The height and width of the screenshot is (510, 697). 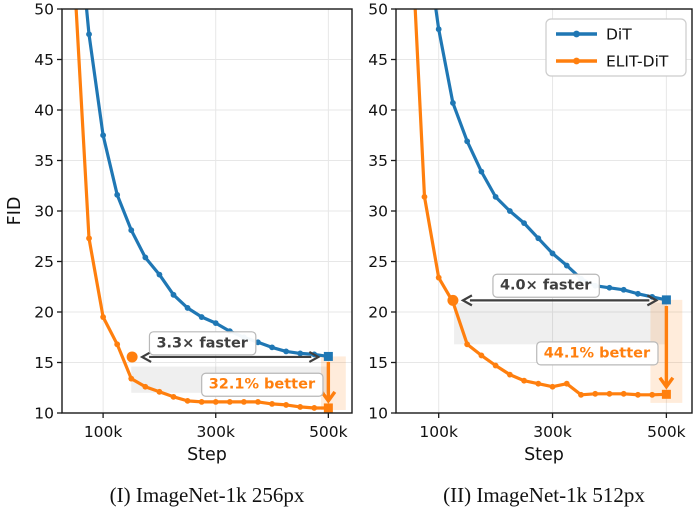 I want to click on caption-right: (II) ImageNet-1k 512px, so click(x=544, y=495).